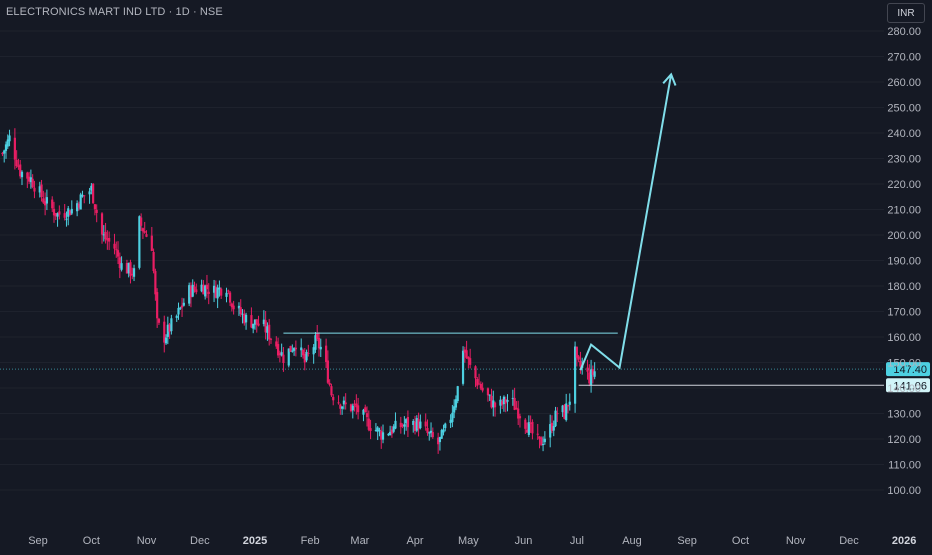 This screenshot has height=555, width=932. I want to click on x-tick-label: May, so click(468, 541).